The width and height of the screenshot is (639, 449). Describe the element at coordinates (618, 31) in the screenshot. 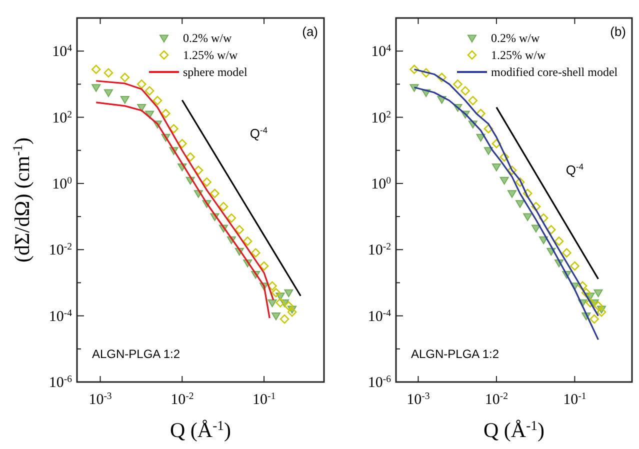

I see `annotation: (b)` at that location.